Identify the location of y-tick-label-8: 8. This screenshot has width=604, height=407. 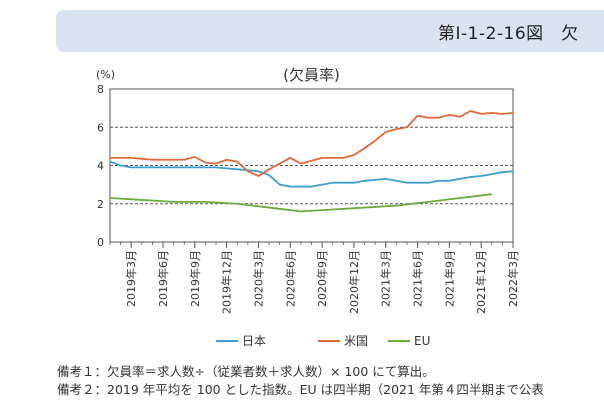
(100, 89).